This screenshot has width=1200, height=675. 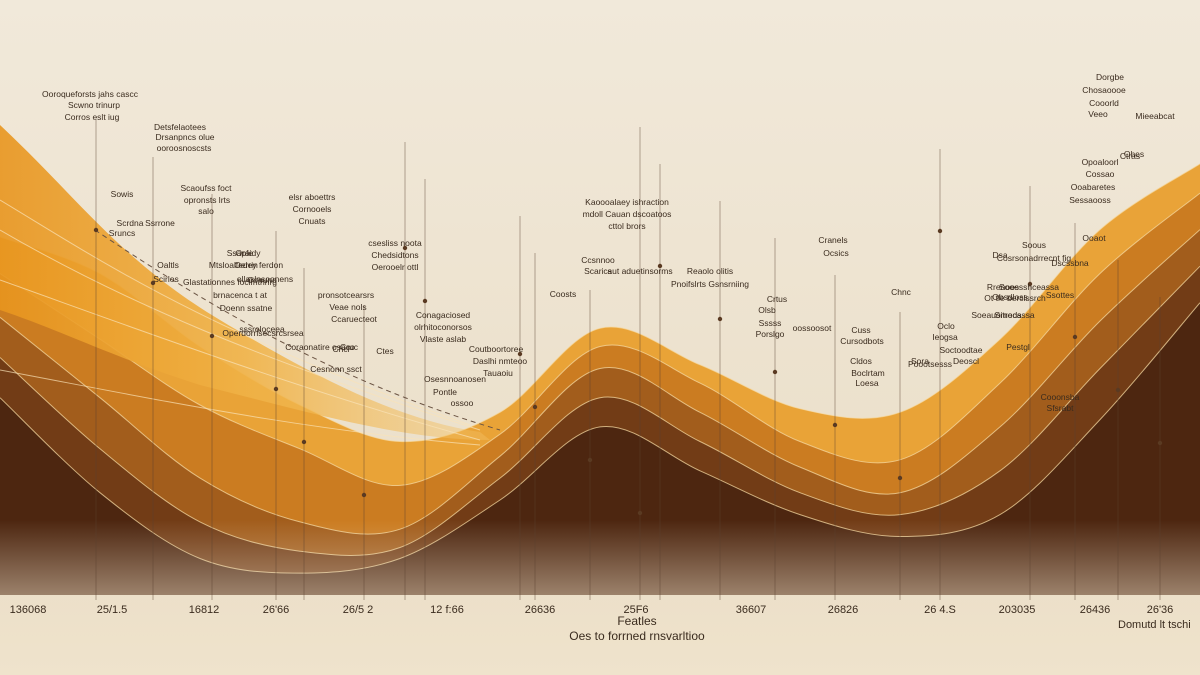 What do you see at coordinates (1034, 258) in the screenshot?
I see `annotation-79: Cosrsonadrrecnt fig` at bounding box center [1034, 258].